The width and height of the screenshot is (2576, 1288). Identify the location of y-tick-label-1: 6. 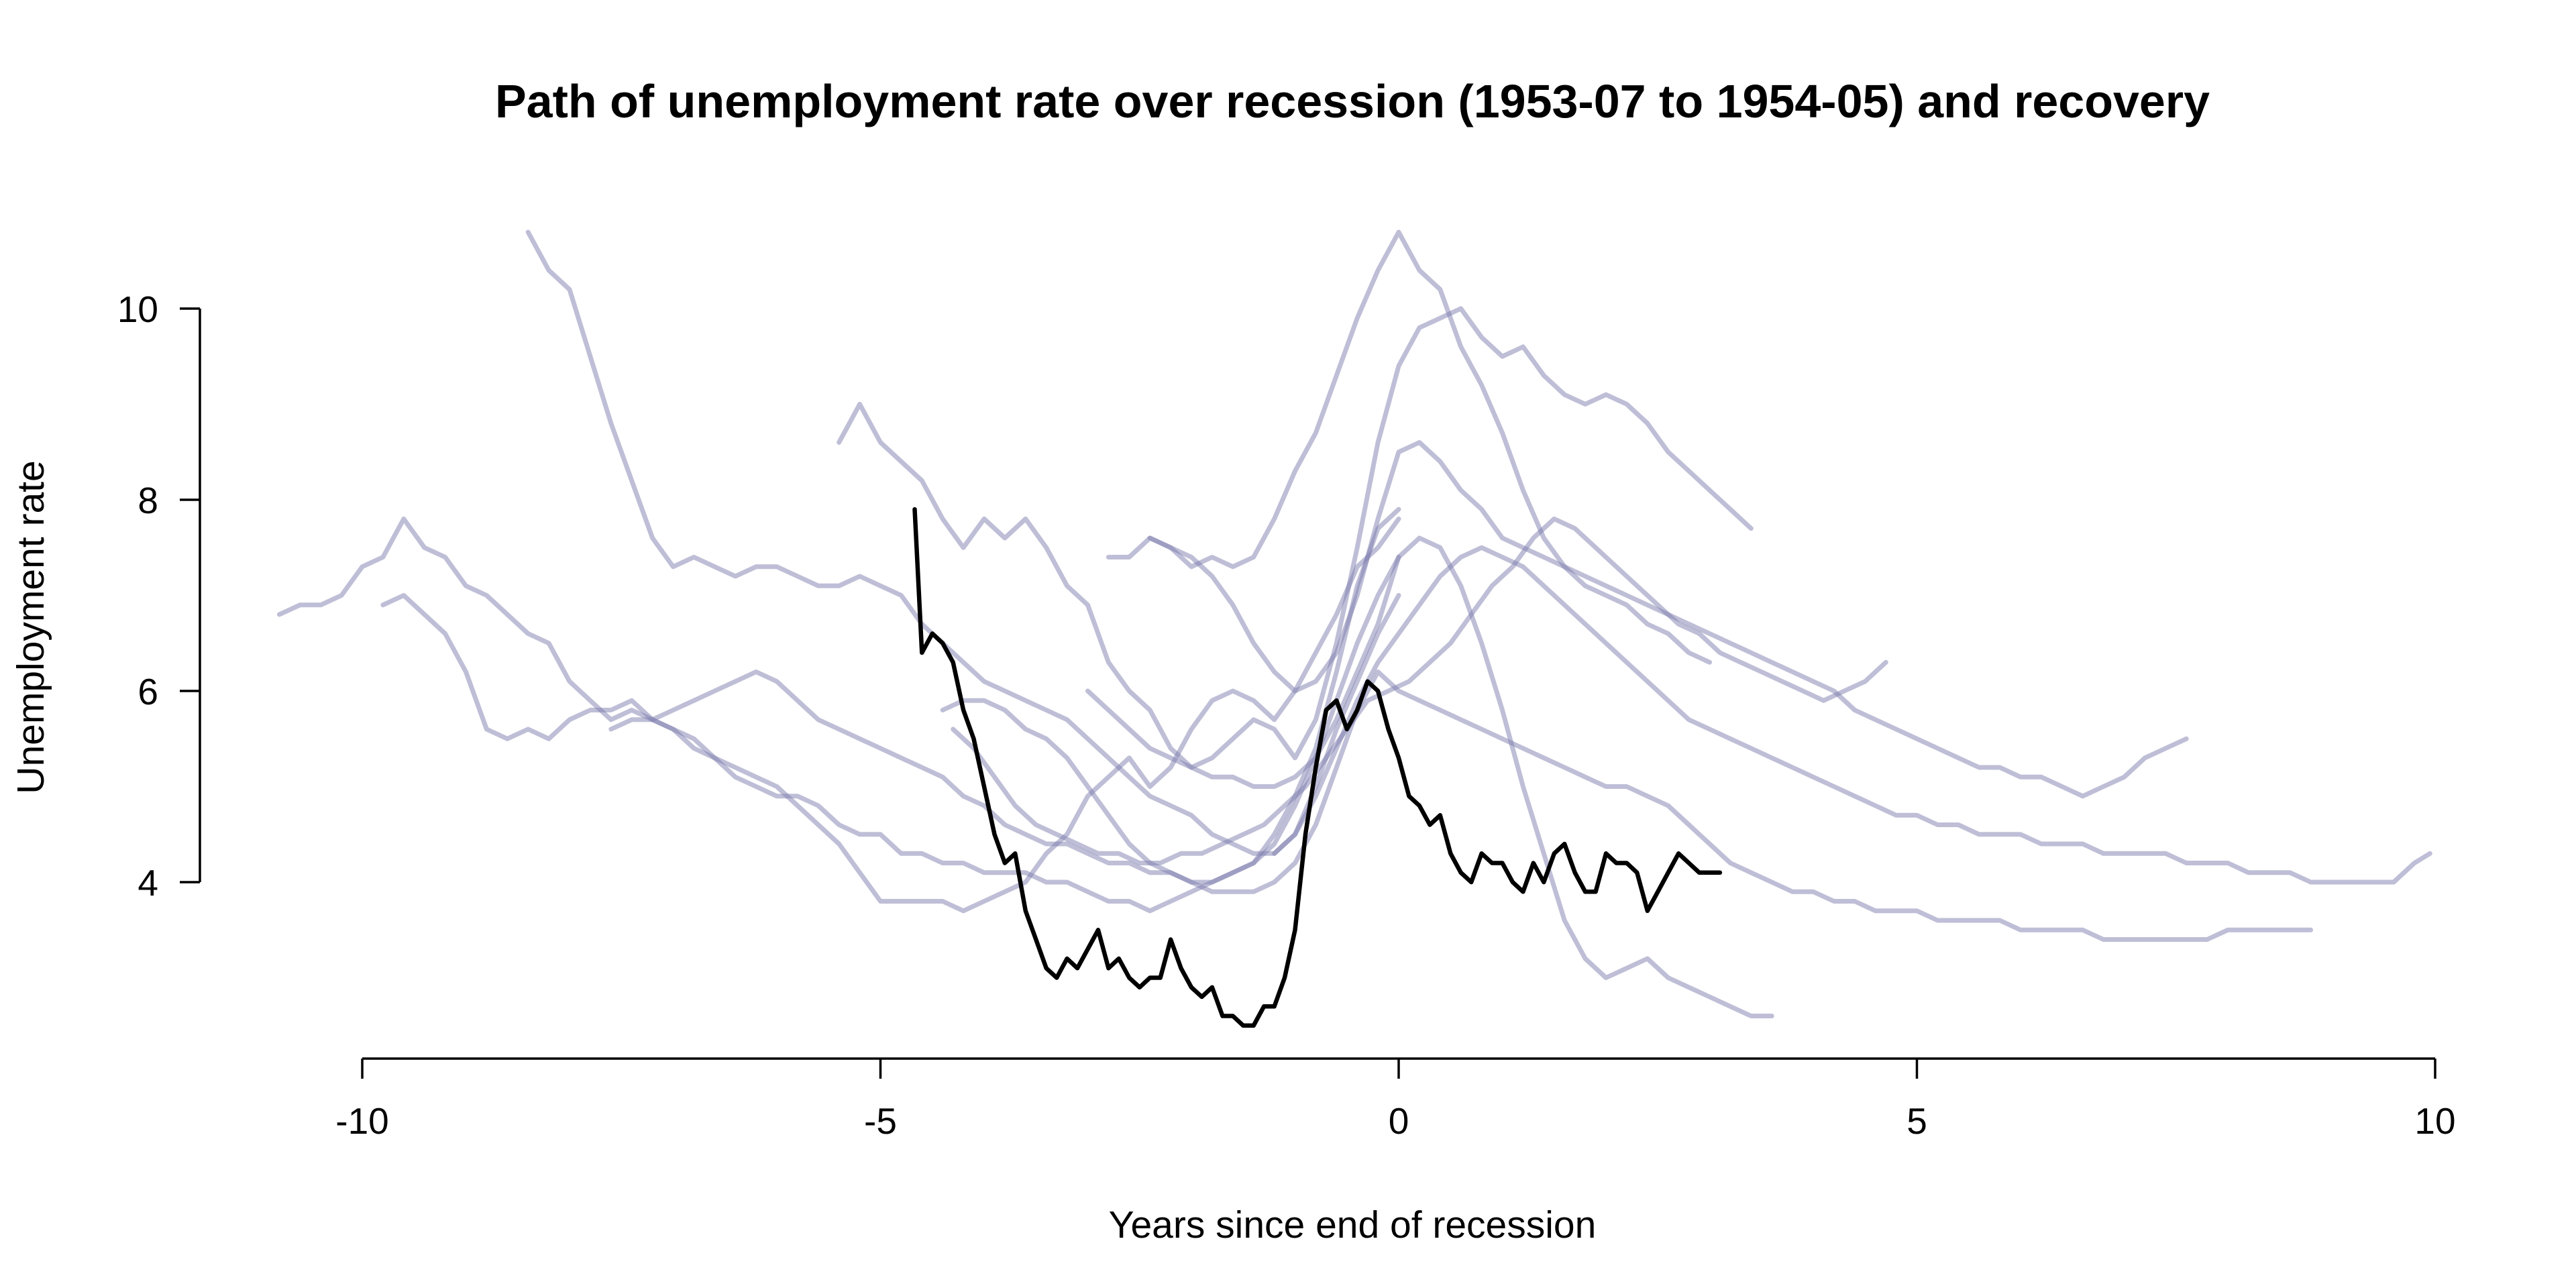
(148, 691).